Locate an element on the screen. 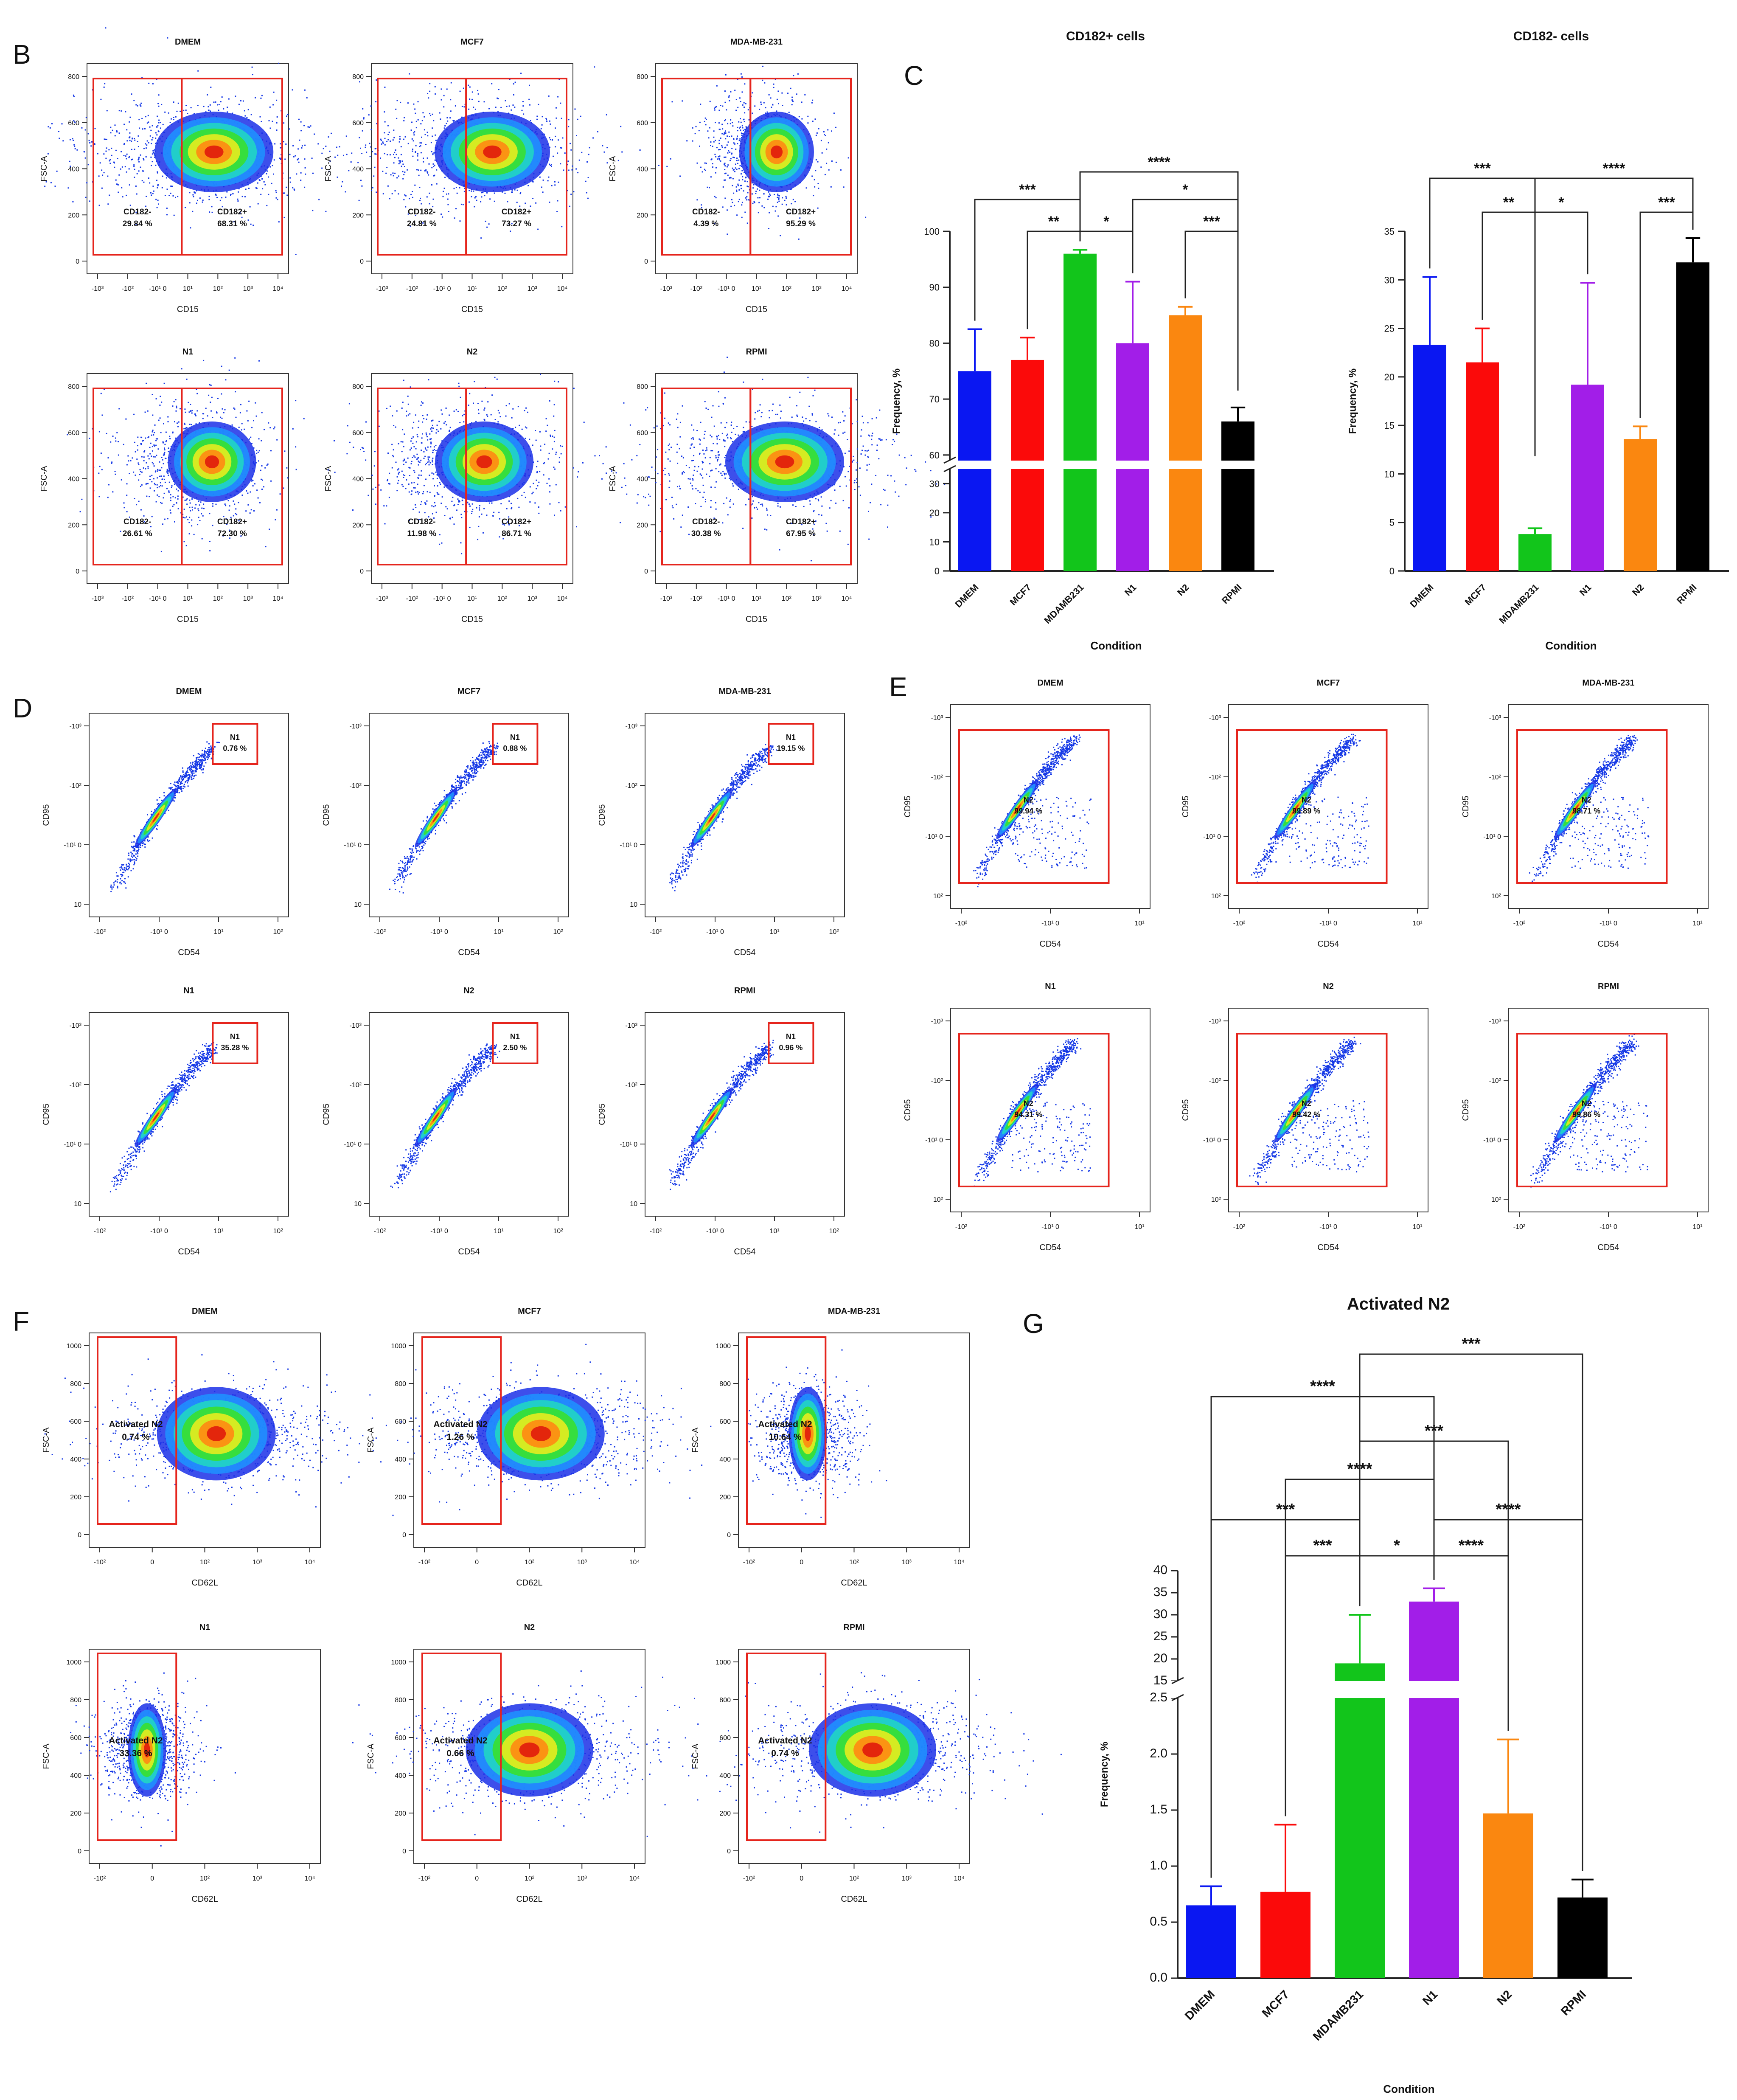  gate-label: Activated N2 is located at coordinates (136, 1424).